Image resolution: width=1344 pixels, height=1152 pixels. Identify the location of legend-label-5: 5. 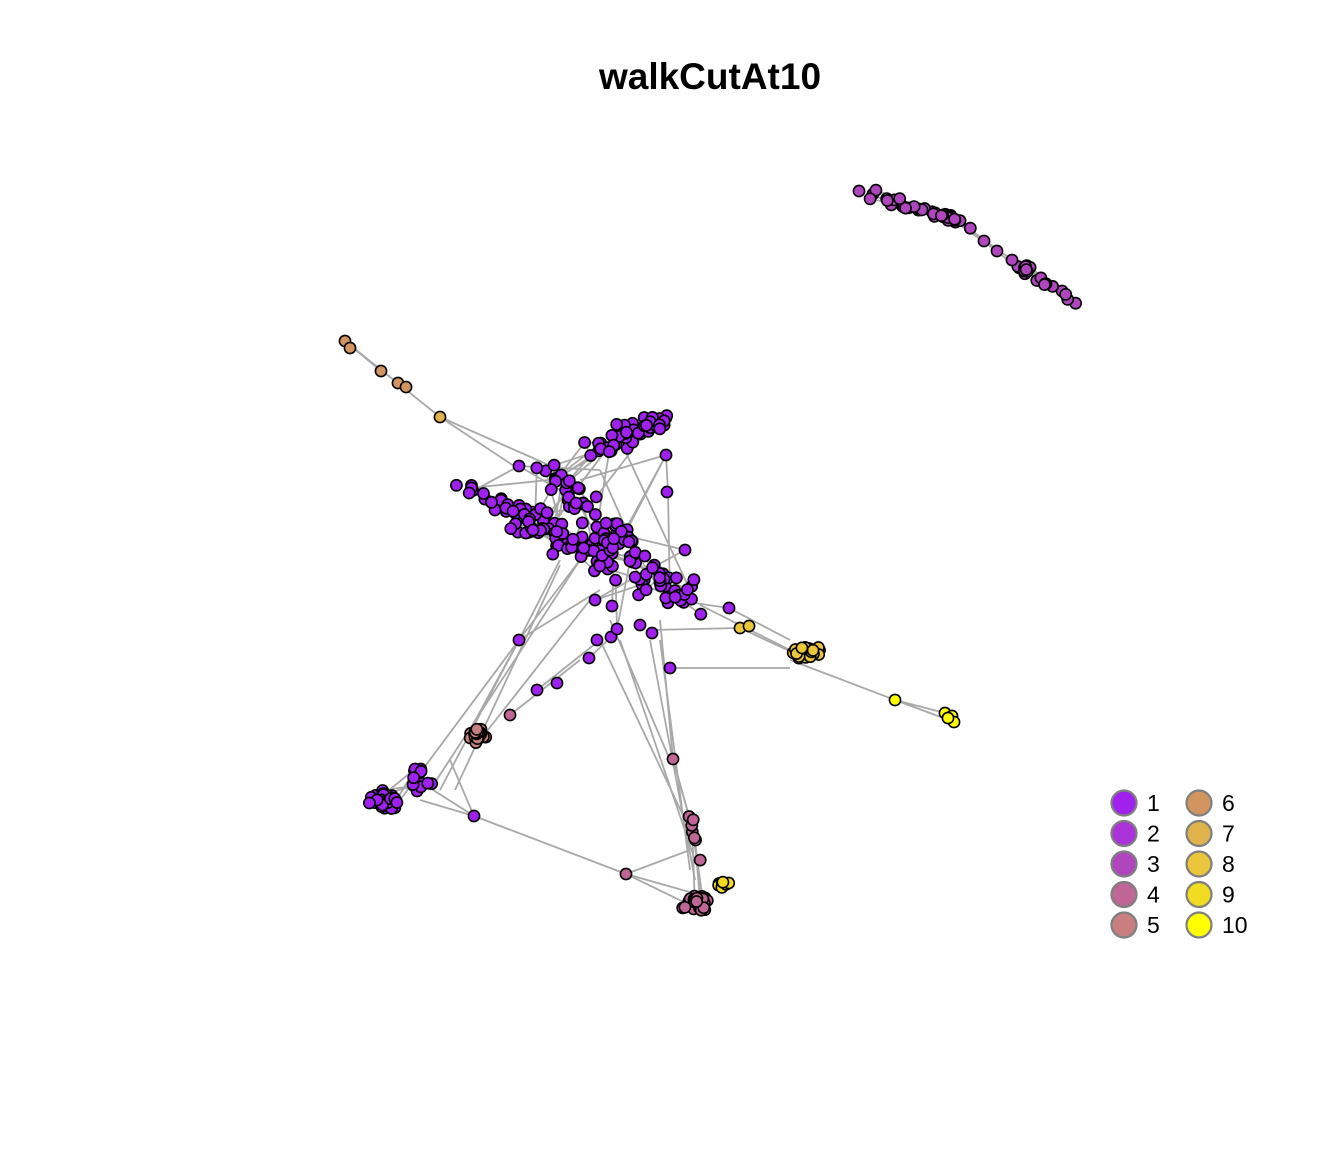
(1153, 925).